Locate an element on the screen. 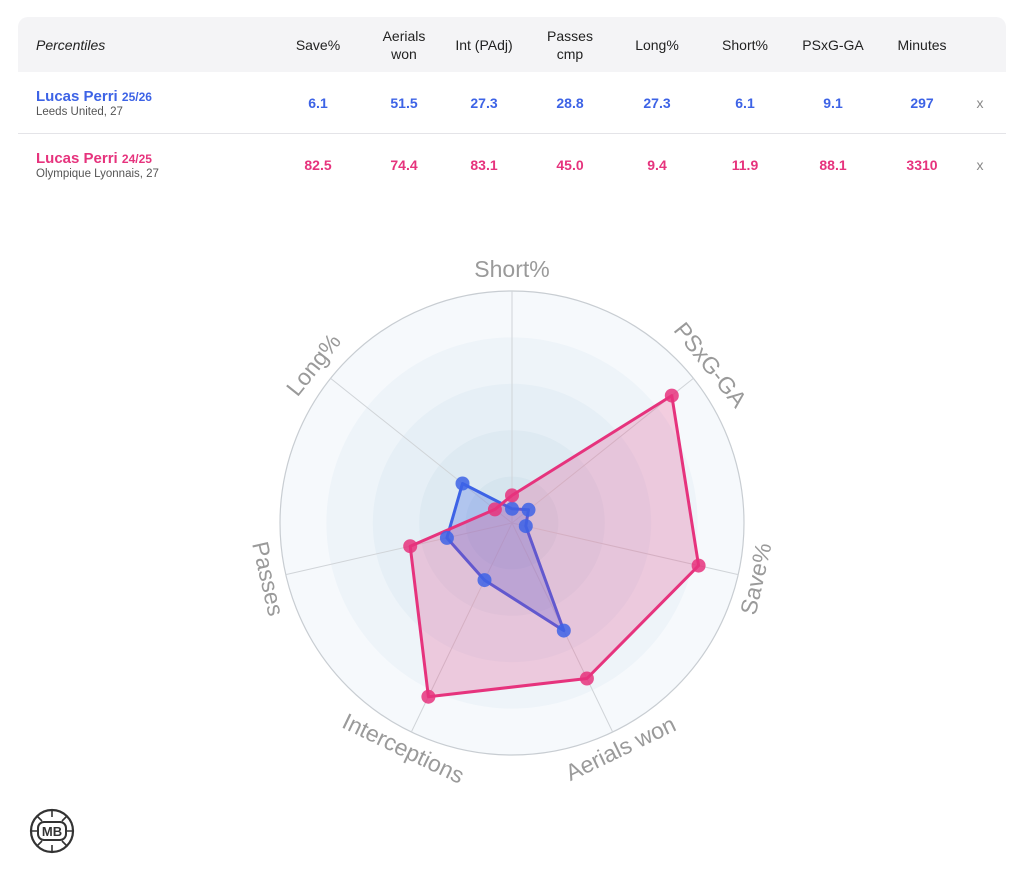 This screenshot has width=1024, height=896. value-passes-cmp: 45.0 is located at coordinates (570, 164).